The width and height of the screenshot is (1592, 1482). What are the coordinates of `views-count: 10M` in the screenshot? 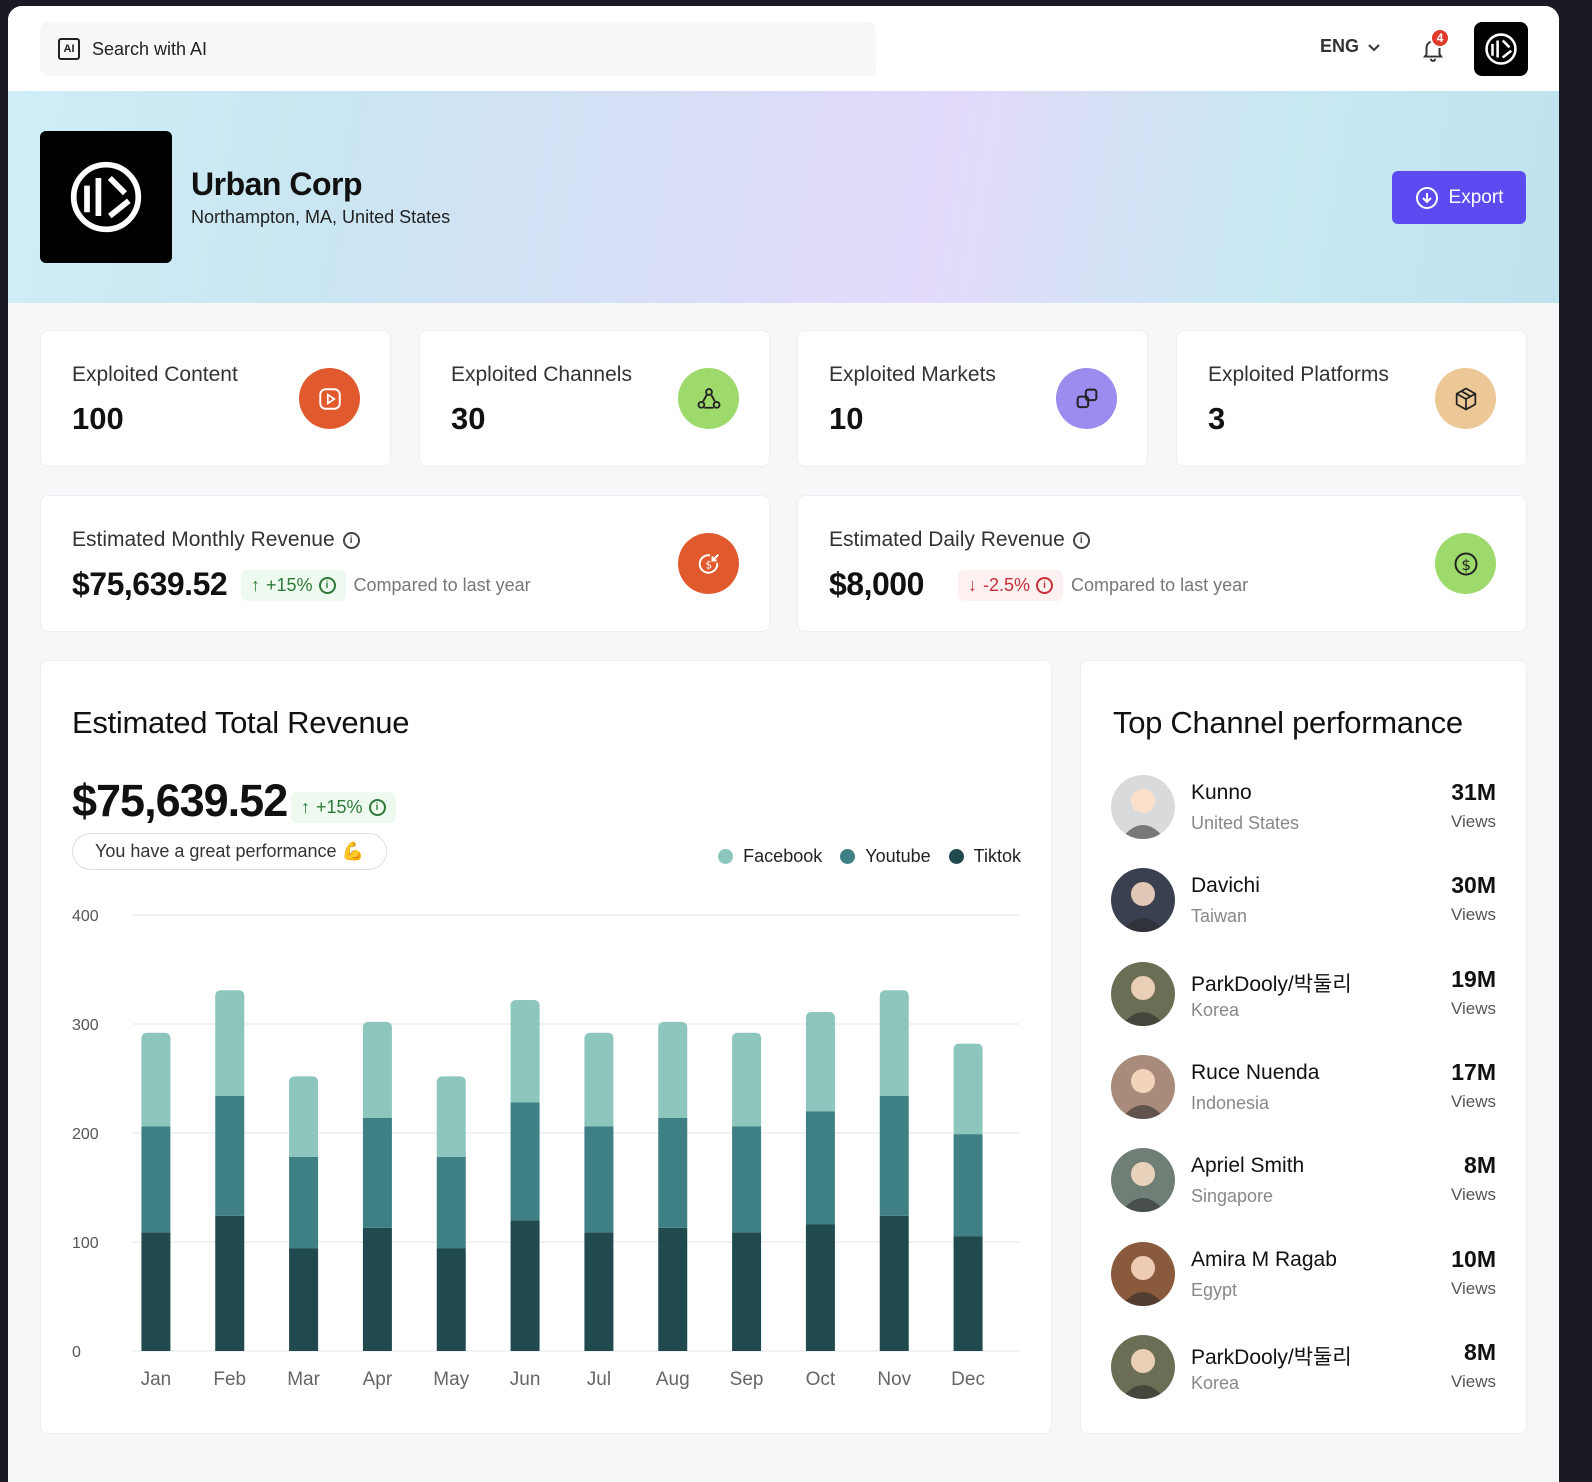 It's located at (1473, 1258).